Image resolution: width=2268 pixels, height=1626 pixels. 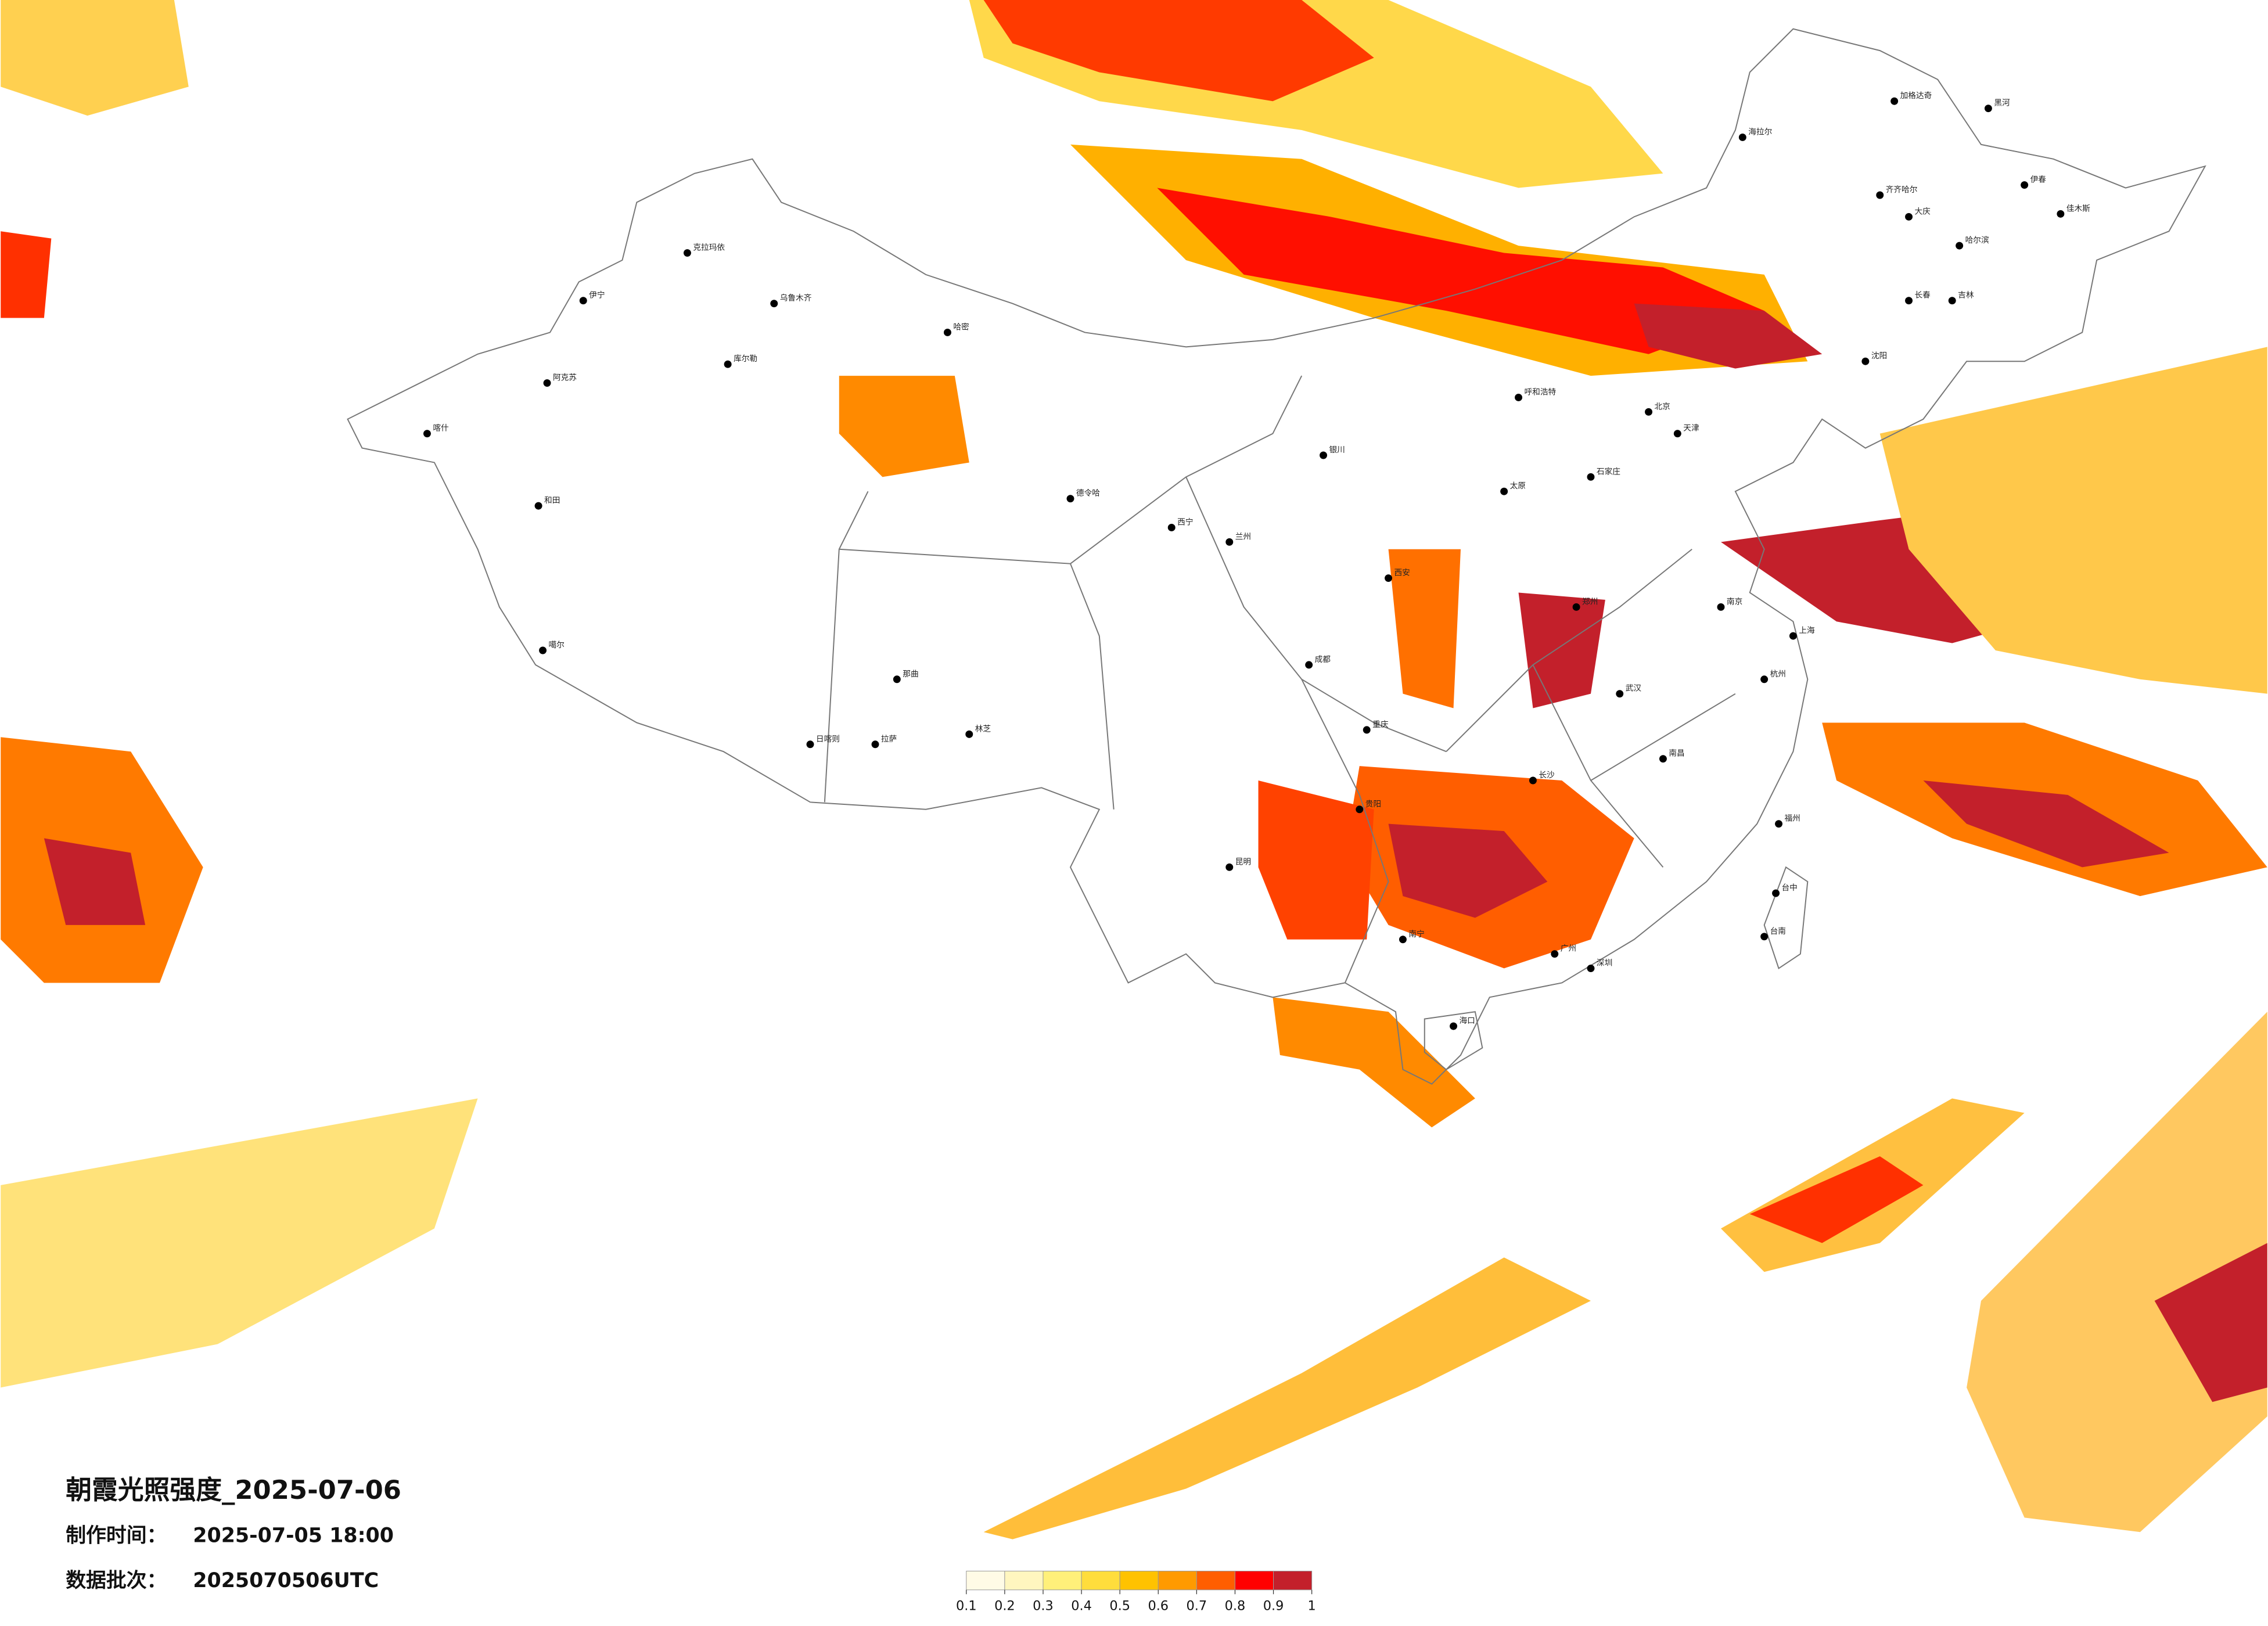 What do you see at coordinates (286, 1581) in the screenshot?
I see `batch-value: 2025070506UTC` at bounding box center [286, 1581].